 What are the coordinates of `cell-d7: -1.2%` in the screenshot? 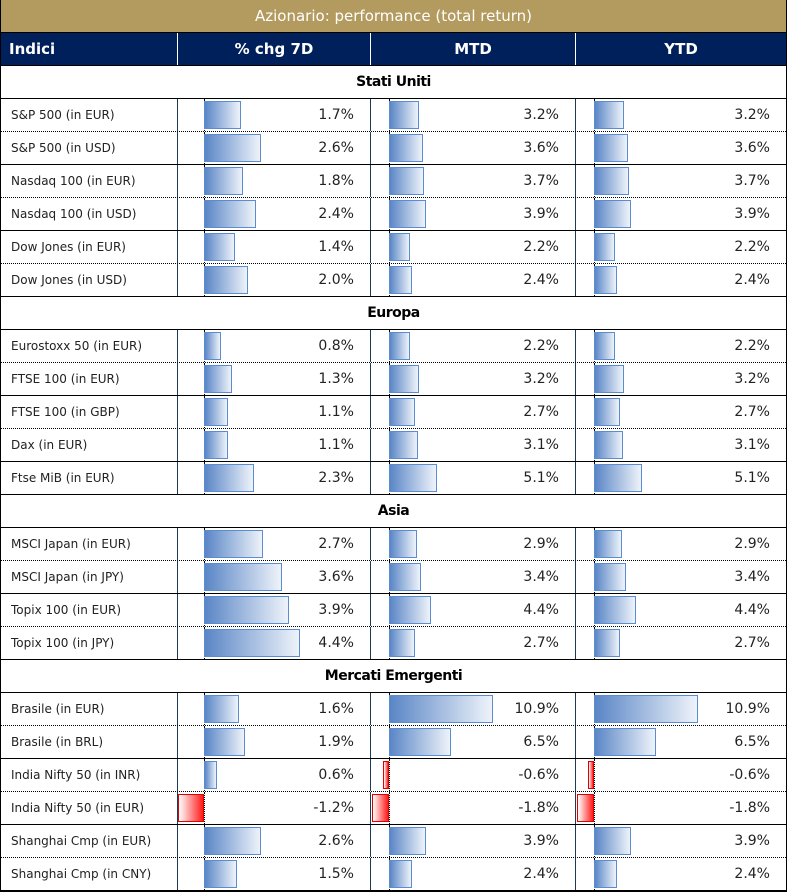 It's located at (274, 808).